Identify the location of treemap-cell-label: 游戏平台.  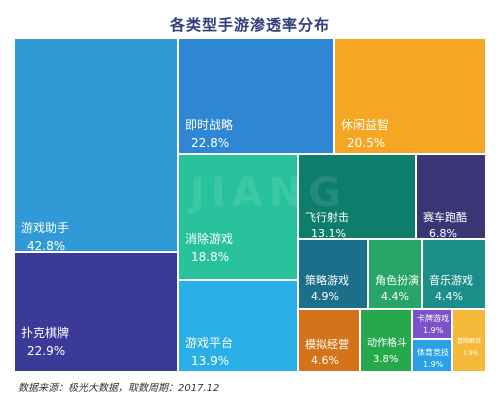
(209, 343).